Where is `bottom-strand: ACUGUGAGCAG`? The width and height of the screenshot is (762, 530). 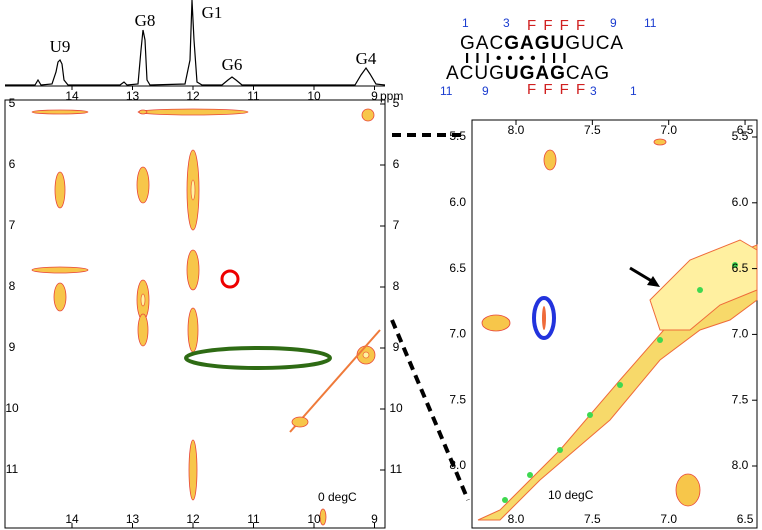
bottom-strand: ACUGUGAGCAG is located at coordinates (528, 73).